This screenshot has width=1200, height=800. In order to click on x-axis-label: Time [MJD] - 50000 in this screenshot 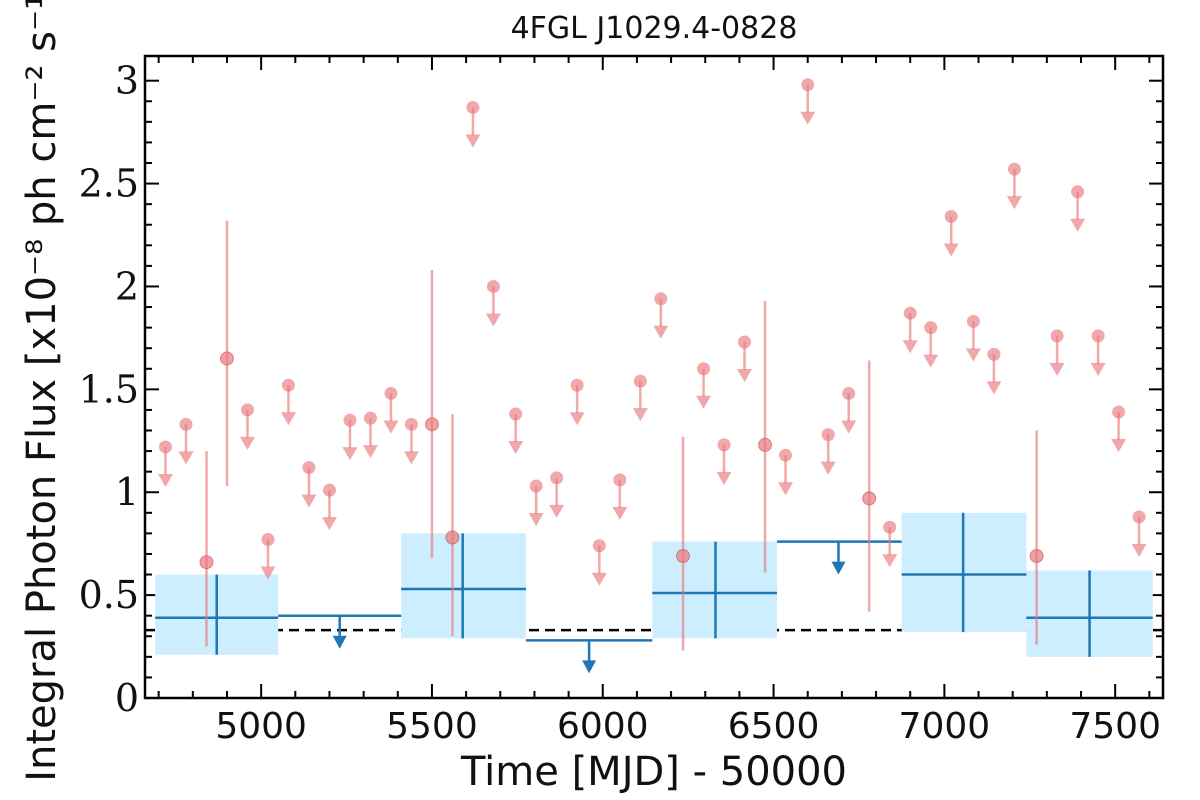, I will do `click(653, 772)`.